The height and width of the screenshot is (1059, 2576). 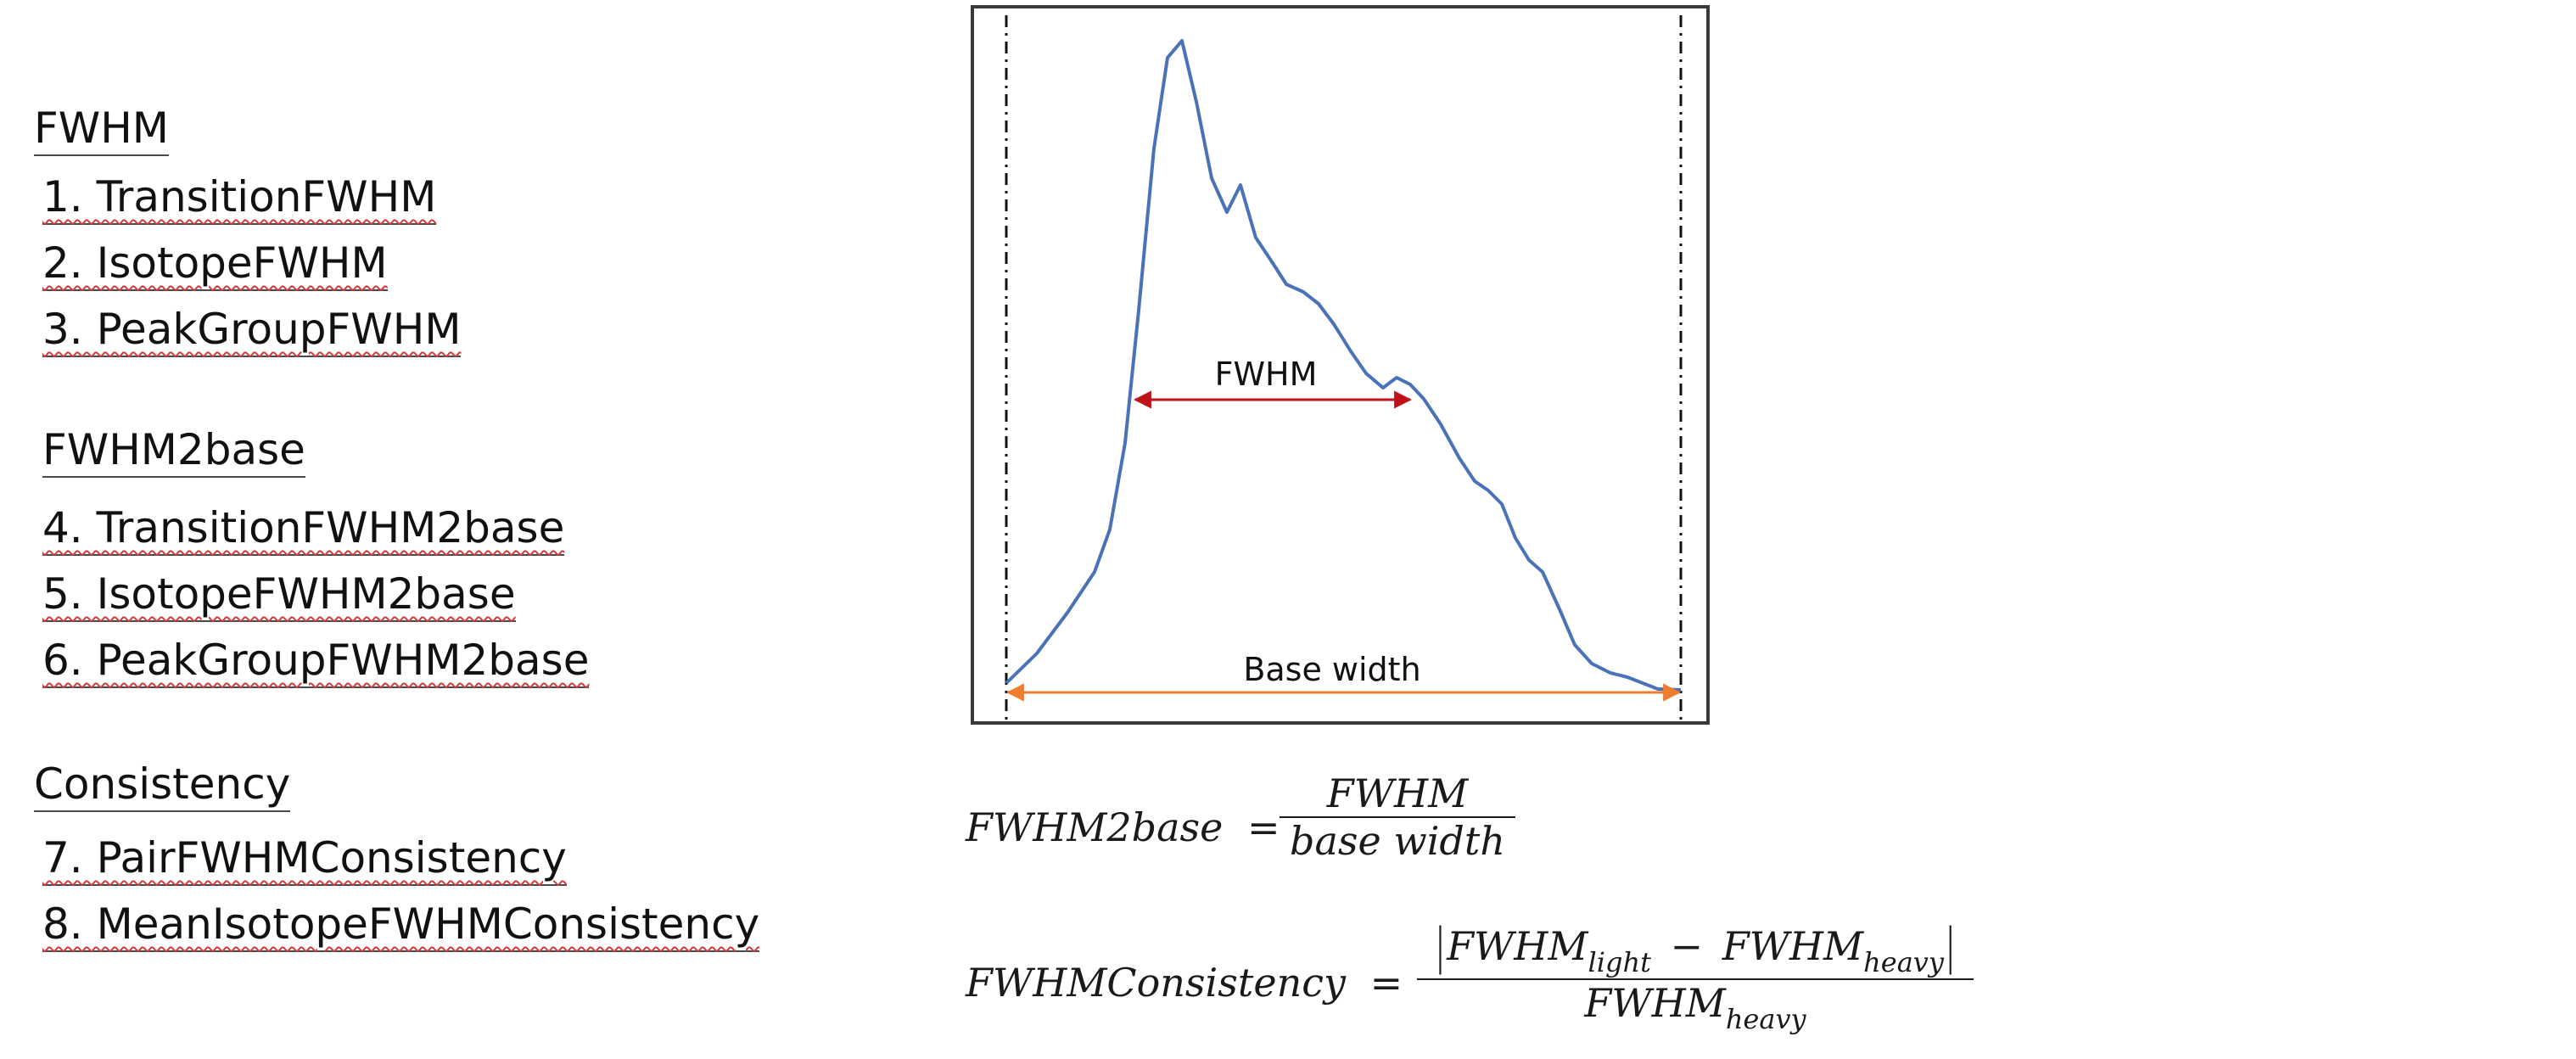 I want to click on list-item-isotope-fwhm: 2. IsotopeFWHM, so click(x=215, y=264).